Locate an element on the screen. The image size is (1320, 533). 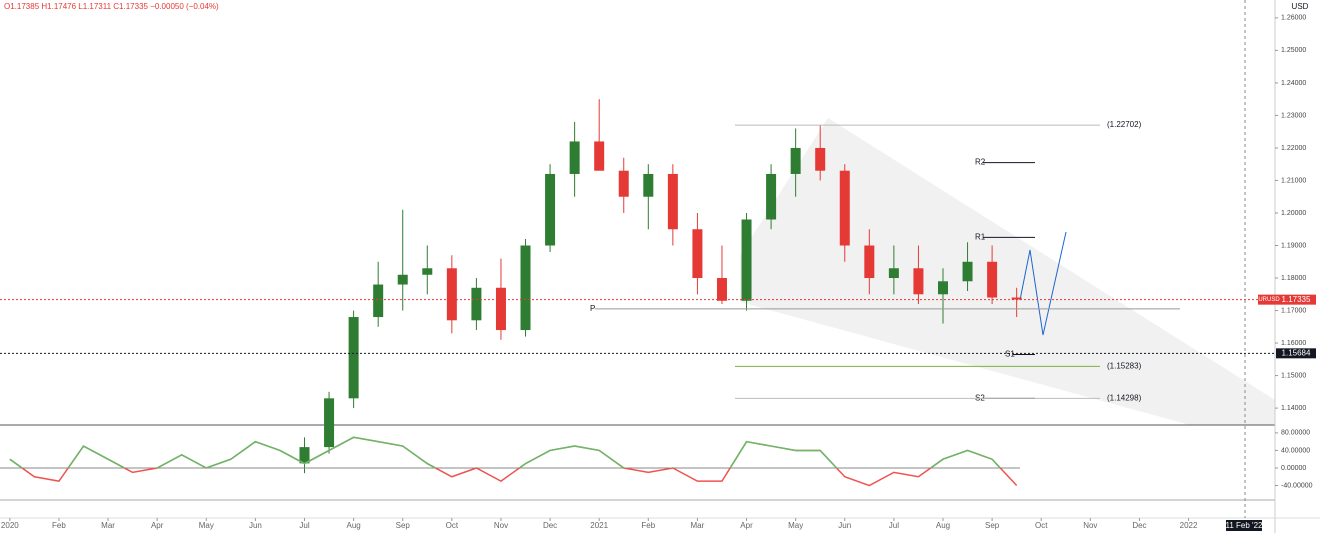
x-tick-label: 2022 is located at coordinates (1189, 525).